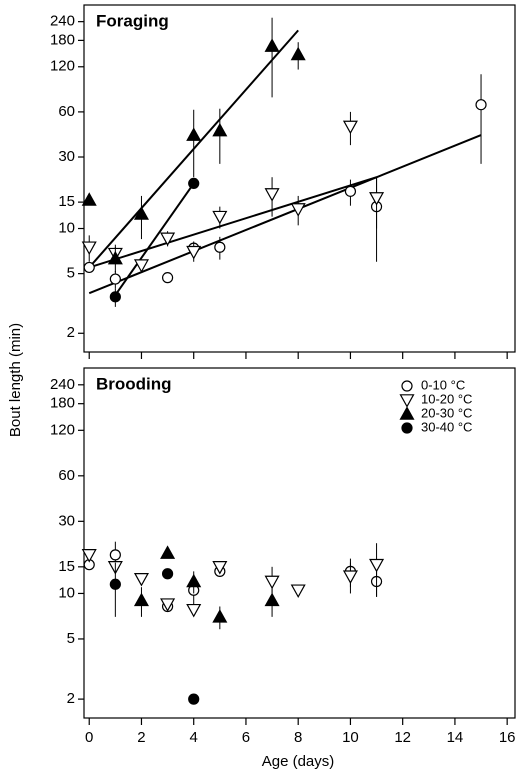 This screenshot has height=776, width=516. Describe the element at coordinates (402, 737) in the screenshot. I see `x-tick-label: 12` at that location.